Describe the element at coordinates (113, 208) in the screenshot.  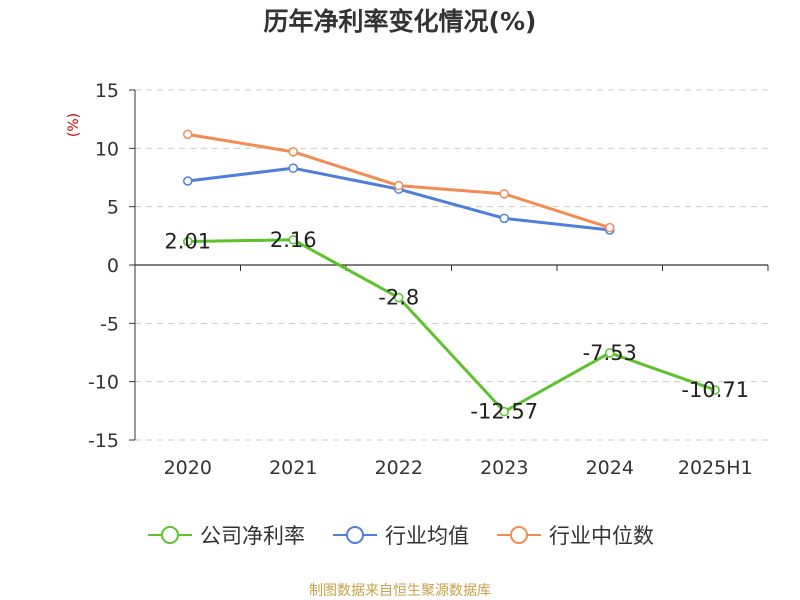
I see `y-tick-label: 5` at that location.